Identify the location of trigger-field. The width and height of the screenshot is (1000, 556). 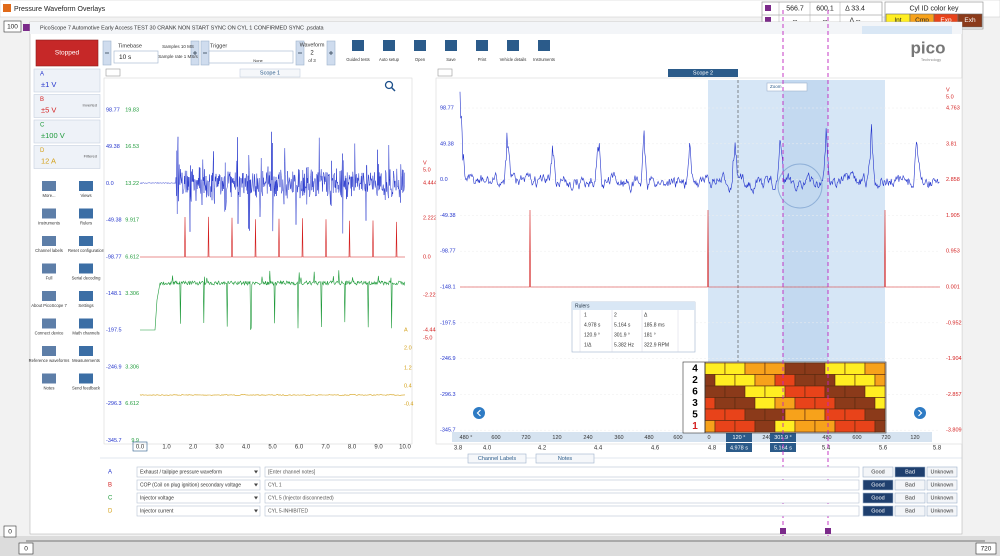
(251, 57).